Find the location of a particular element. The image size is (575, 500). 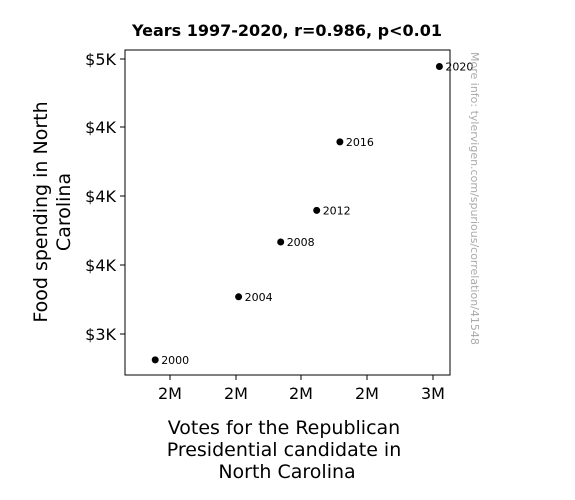

y-tick-label: $5K is located at coordinates (100, 59).